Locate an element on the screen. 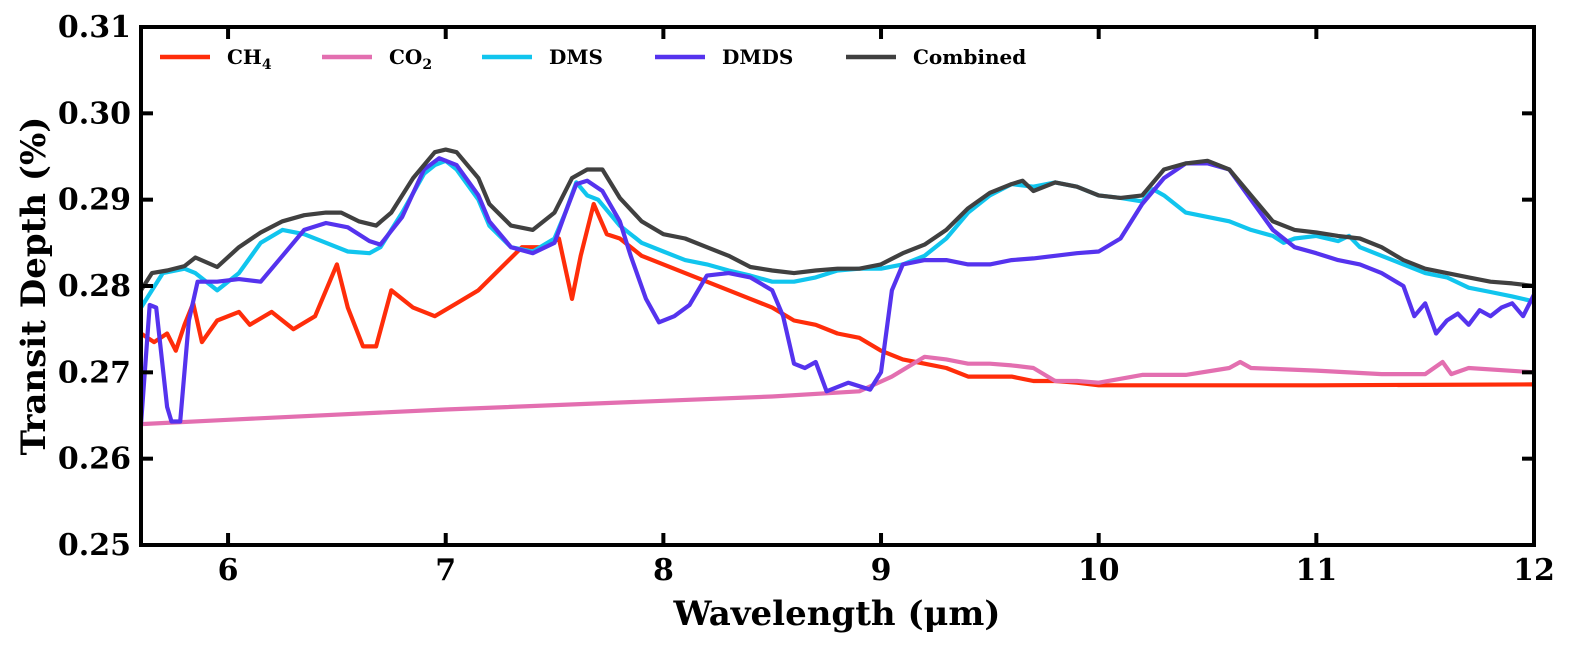 This screenshot has height=651, width=1577. x-axis-title: Wavelength (μm) is located at coordinates (837, 614).